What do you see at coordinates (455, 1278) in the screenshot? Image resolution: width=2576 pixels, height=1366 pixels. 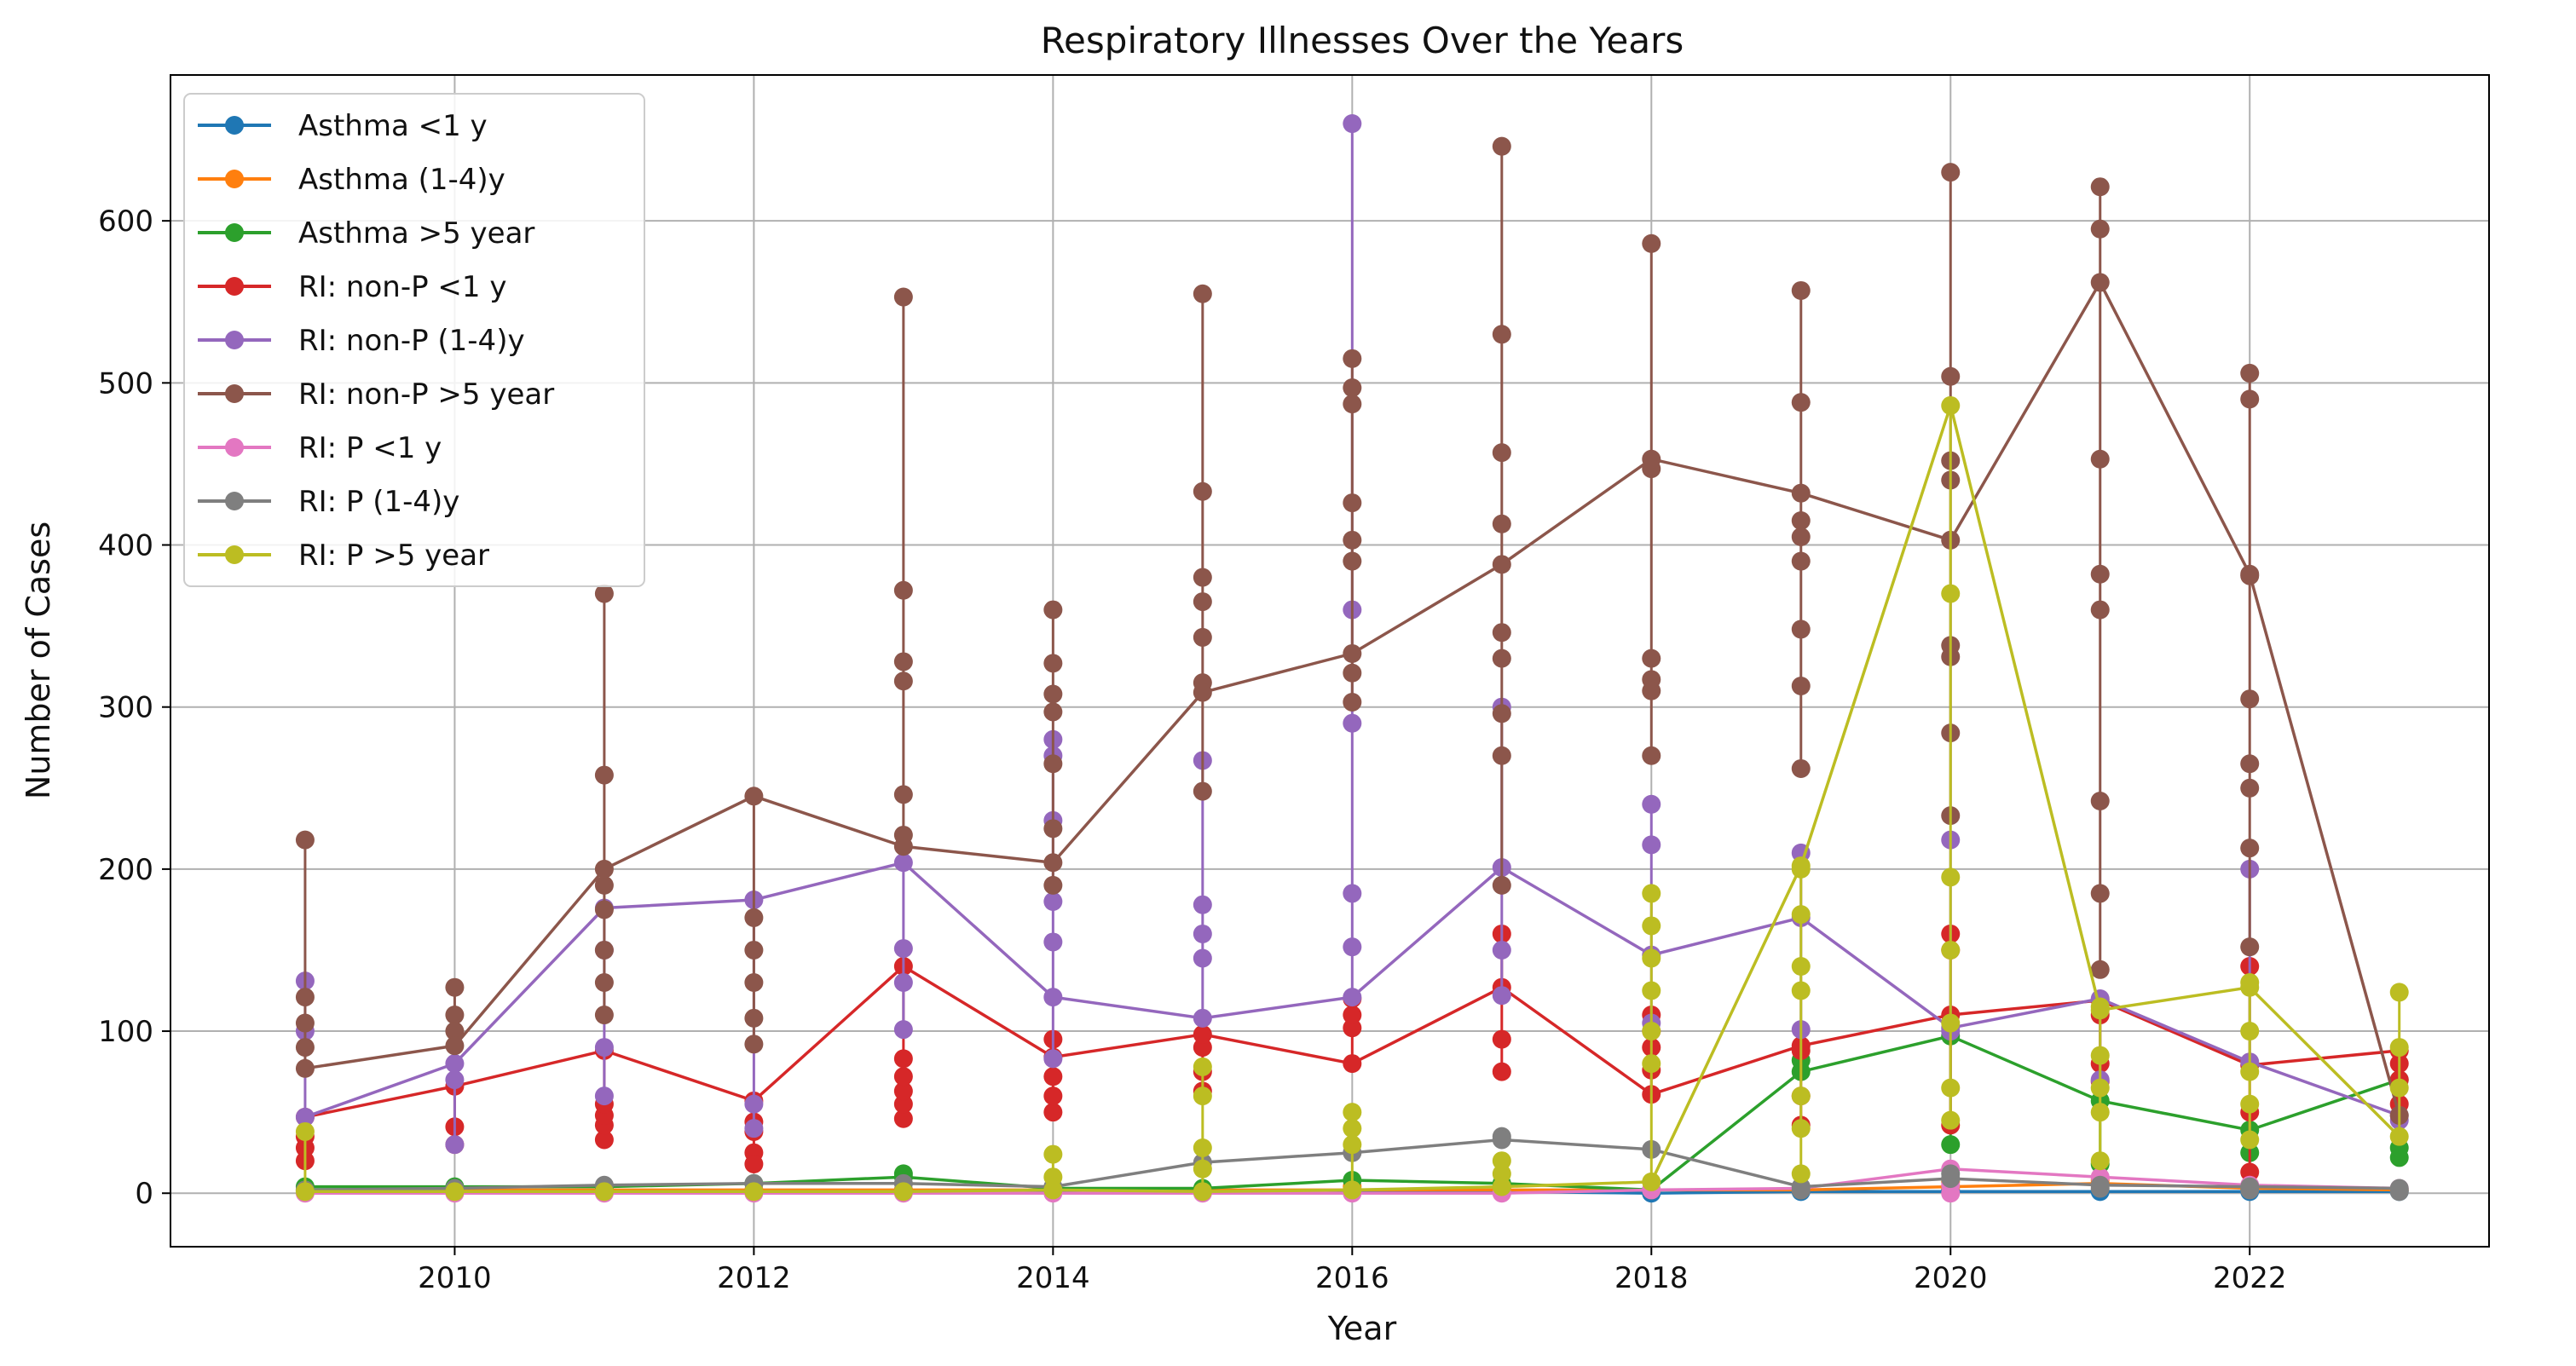 I see `x-tick-label: 2010` at bounding box center [455, 1278].